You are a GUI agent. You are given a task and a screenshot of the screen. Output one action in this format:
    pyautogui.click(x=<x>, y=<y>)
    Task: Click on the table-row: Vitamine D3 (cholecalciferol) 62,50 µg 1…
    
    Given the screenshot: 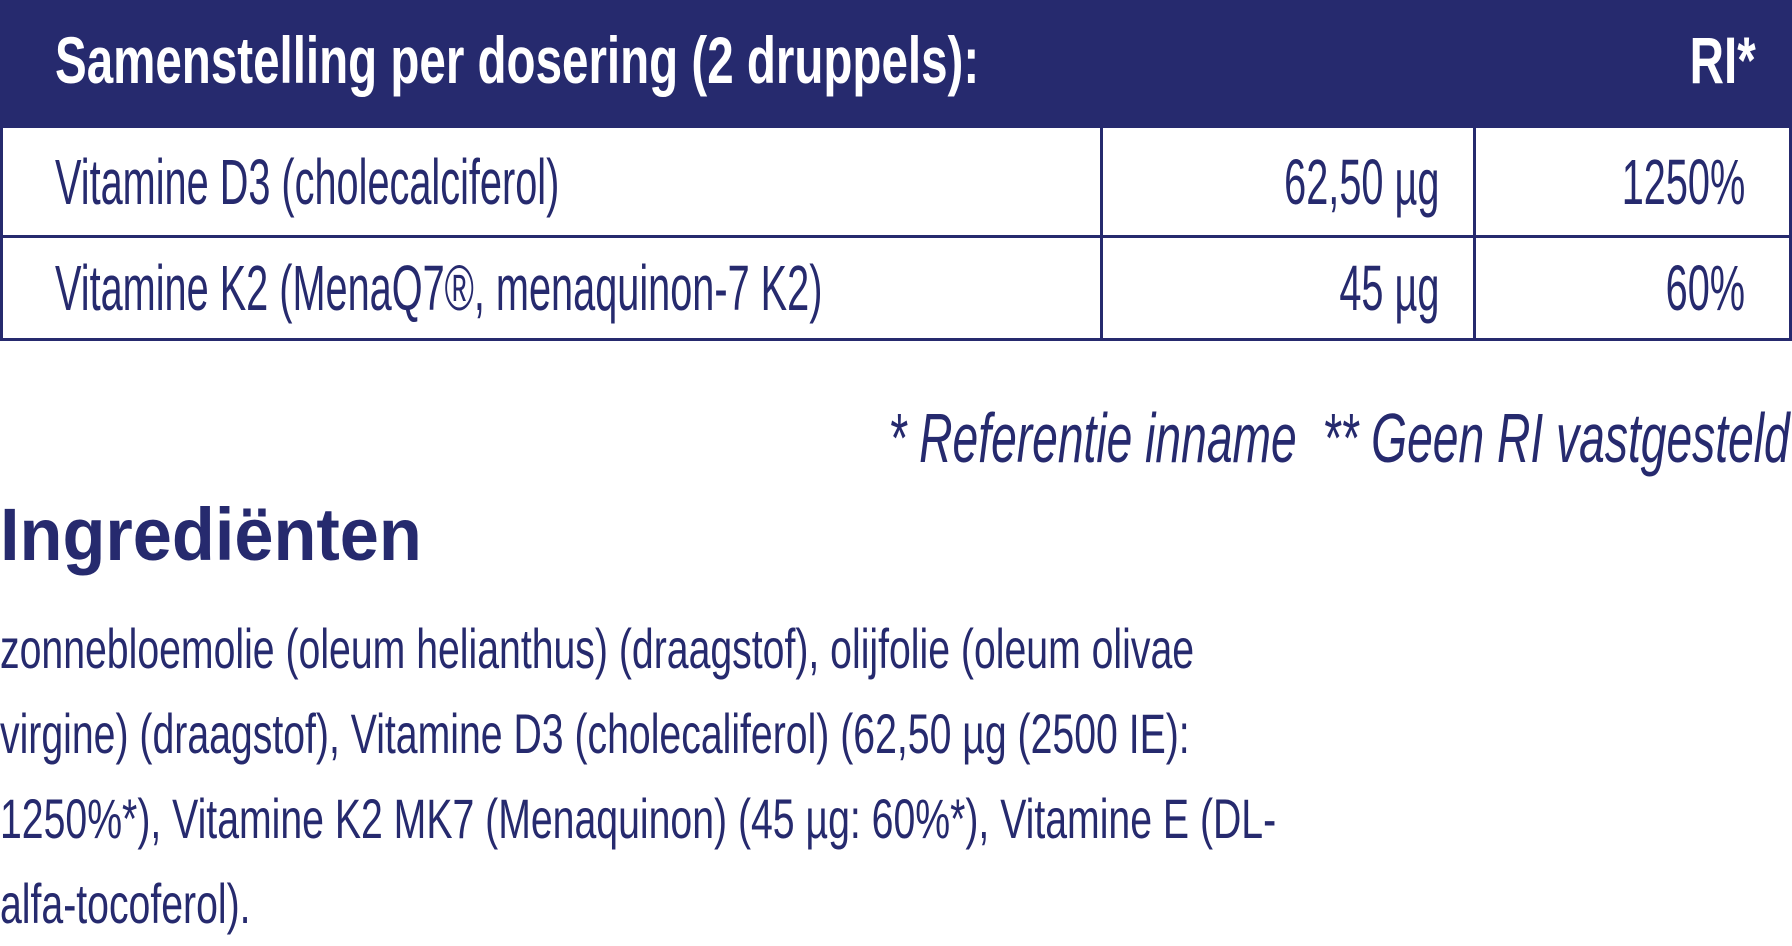 What is the action you would take?
    pyautogui.click(x=896, y=183)
    